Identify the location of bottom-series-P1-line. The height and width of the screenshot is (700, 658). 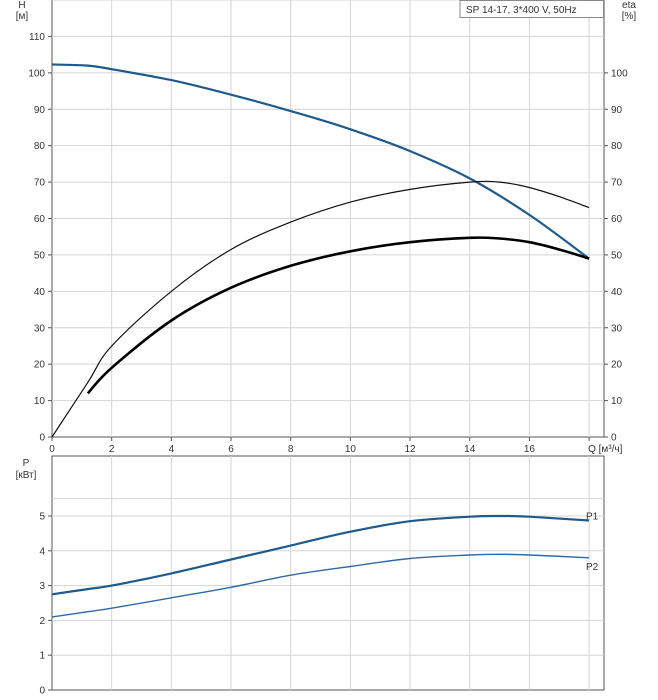
(320, 555).